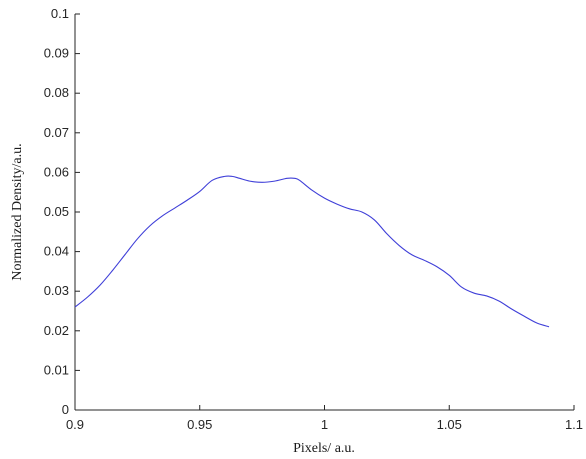 The image size is (586, 459). I want to click on x-tick-label-4: 1.1, so click(574, 424).